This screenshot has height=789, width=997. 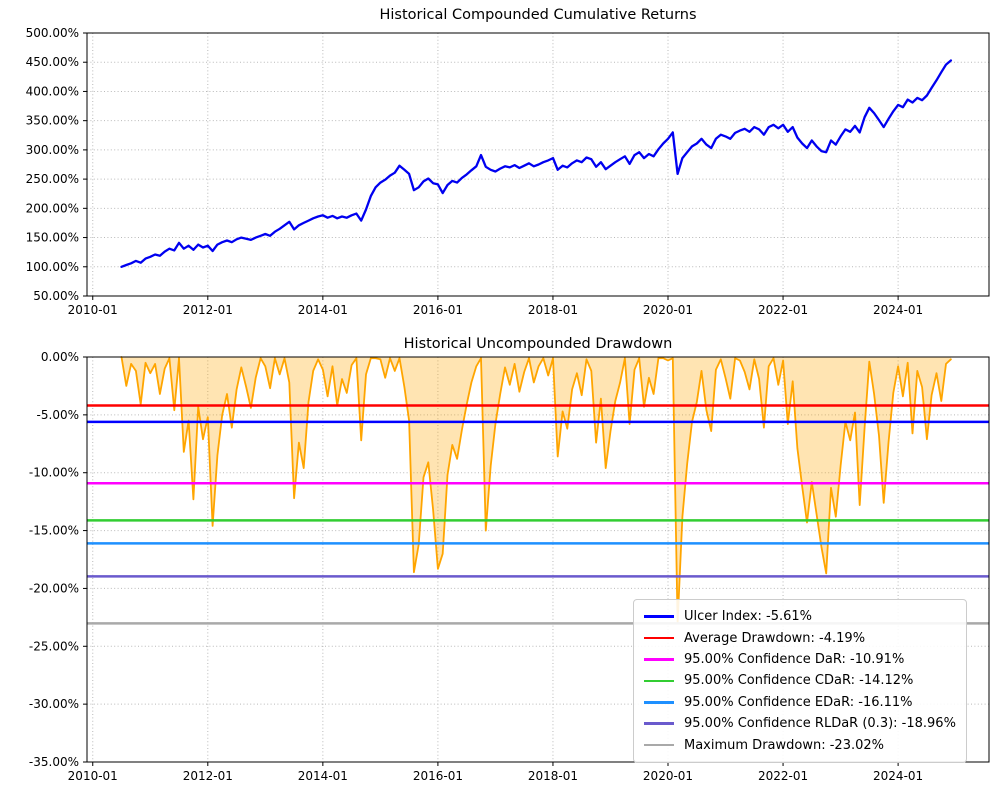 I want to click on y-tick-label: 50.00%, so click(x=56, y=296).